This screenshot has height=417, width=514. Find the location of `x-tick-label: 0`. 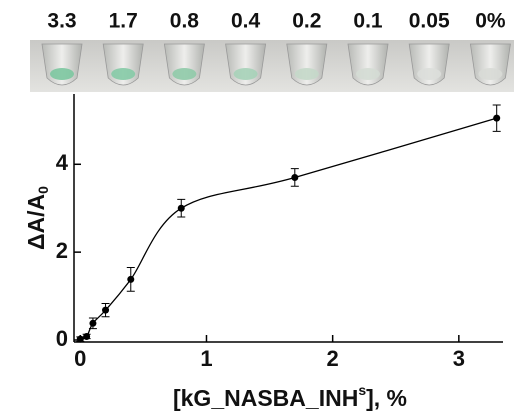

x-tick-label: 0 is located at coordinates (80, 358).